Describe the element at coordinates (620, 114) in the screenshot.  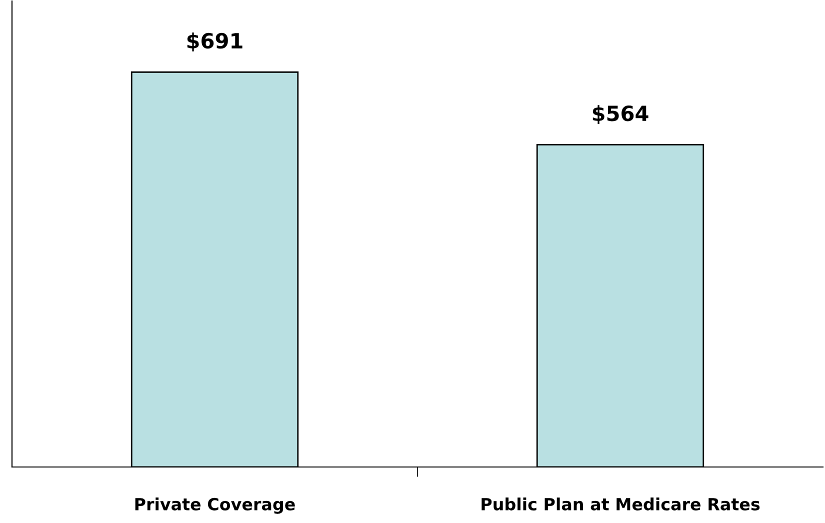
I see `data-label: $564` at that location.